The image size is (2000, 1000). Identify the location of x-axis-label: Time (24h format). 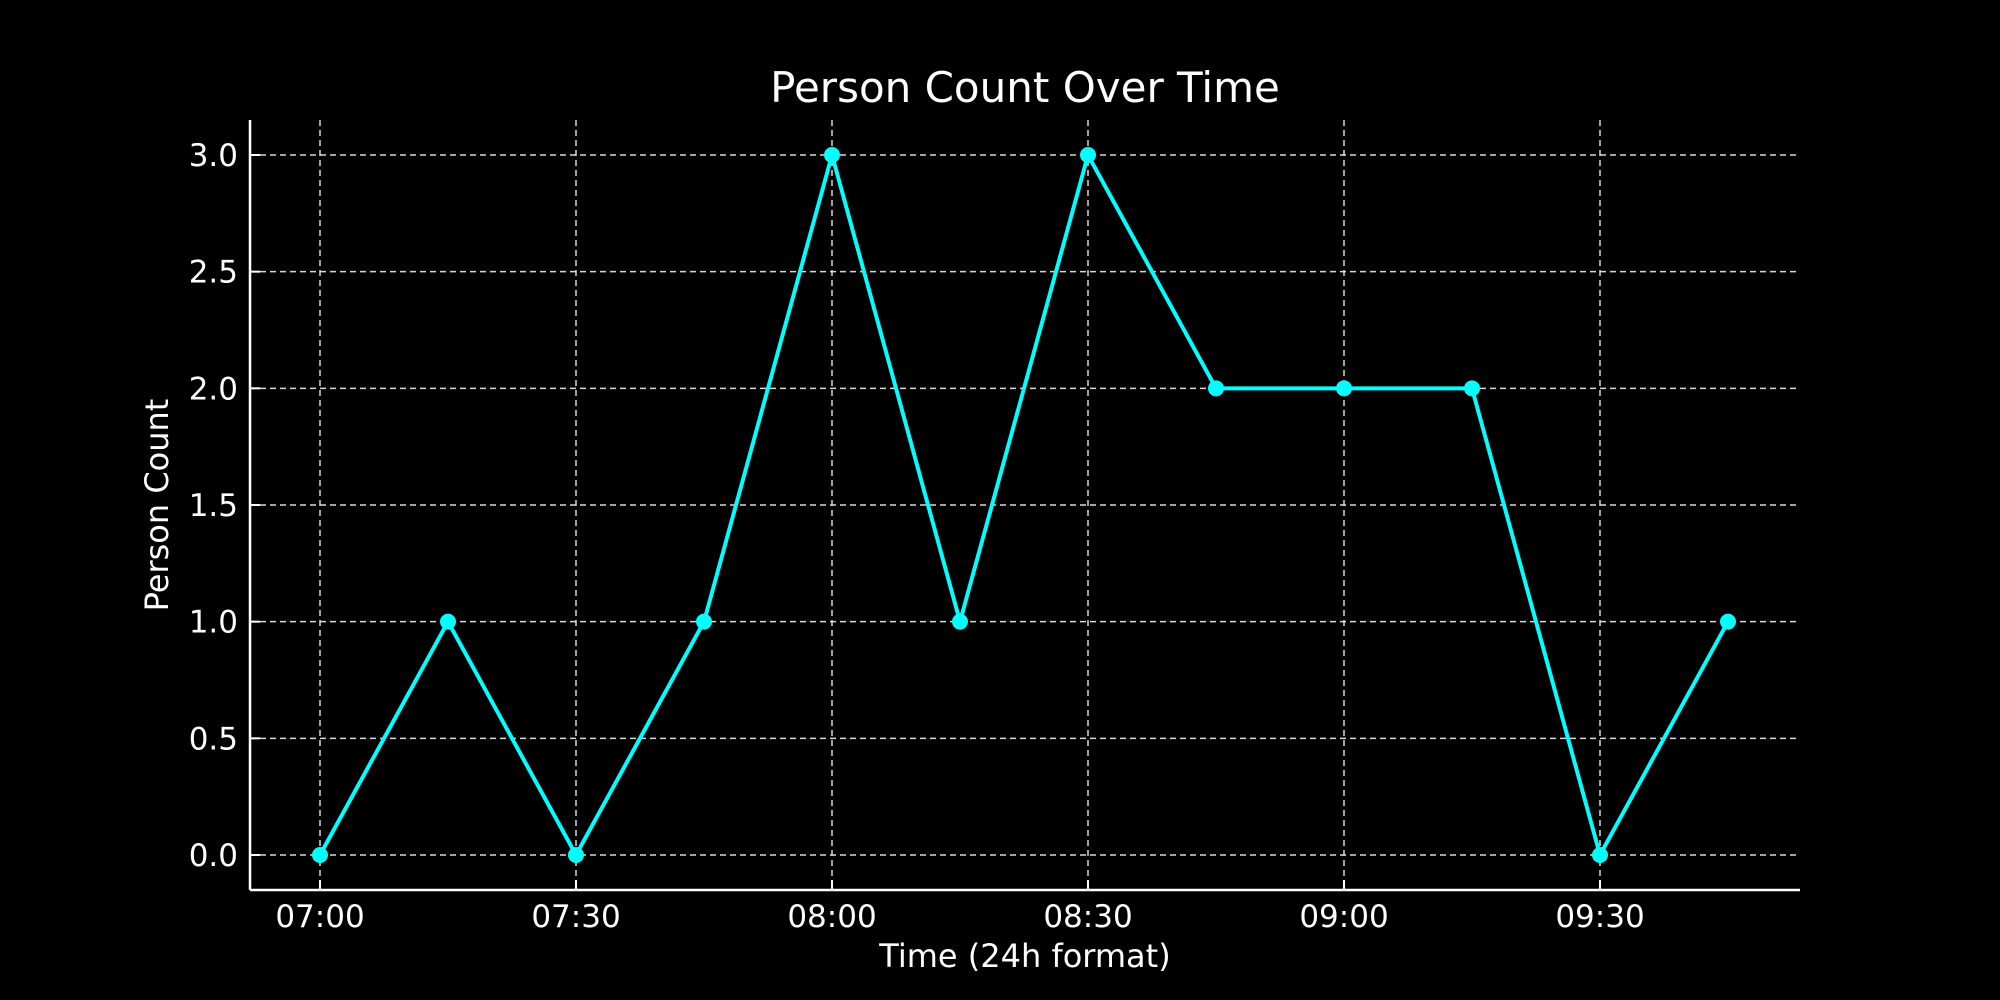
(1024, 956).